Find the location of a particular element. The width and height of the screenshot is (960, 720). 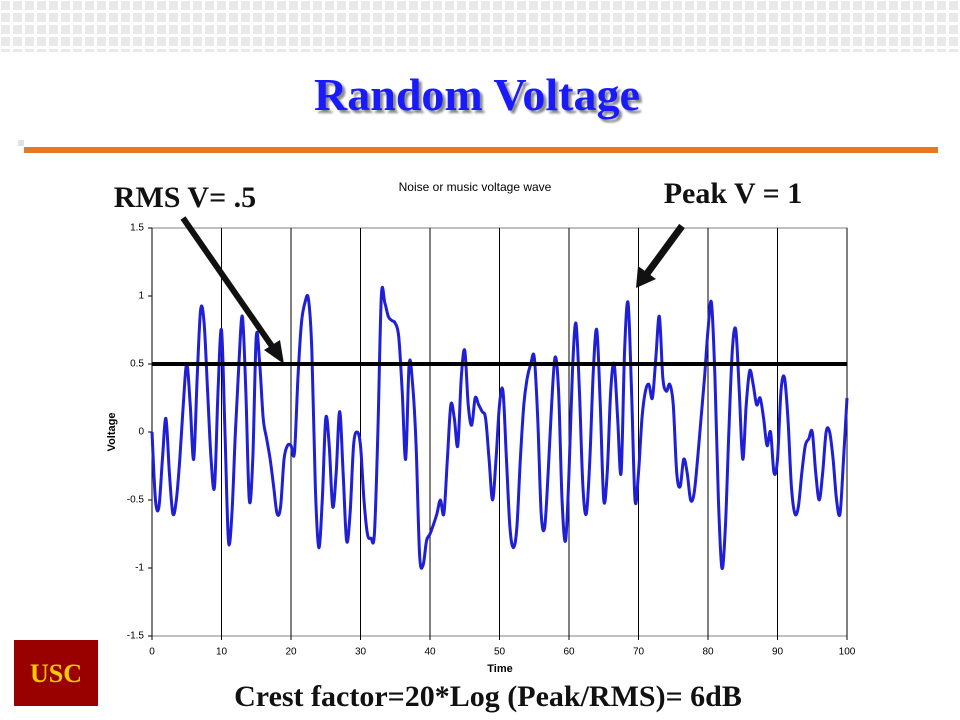

x-tick-label: 50 is located at coordinates (500, 652).